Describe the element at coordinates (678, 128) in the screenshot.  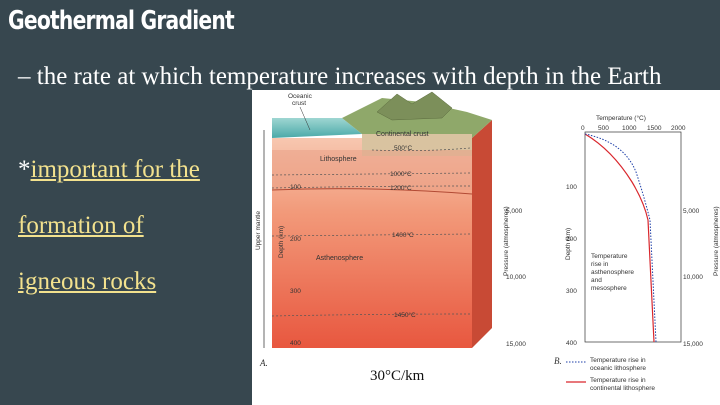
I see `temp-tick-2000: 2000` at that location.